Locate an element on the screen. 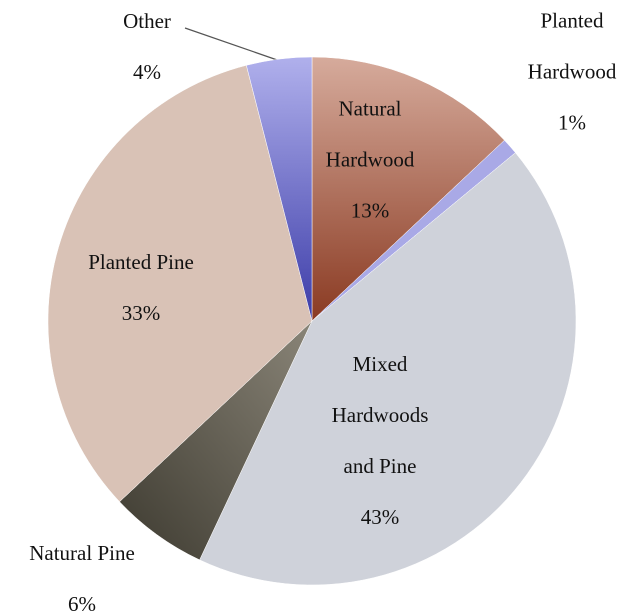 This screenshot has width=632, height=616. category-label: Other is located at coordinates (147, 21).